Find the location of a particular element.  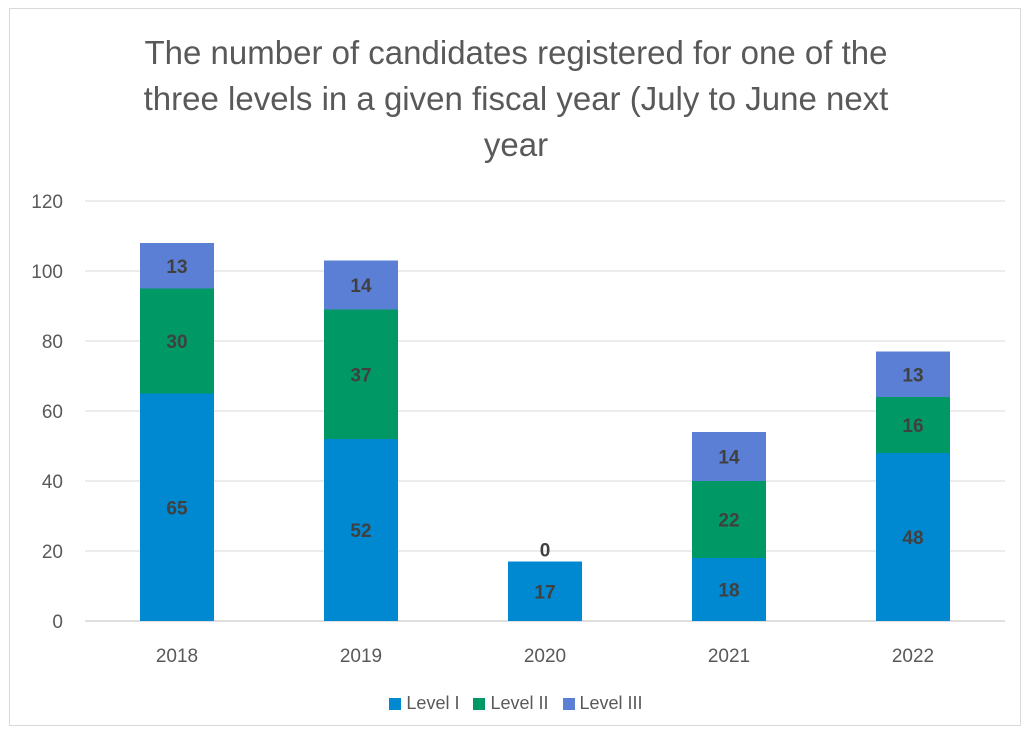

x-tick-label: 2022 is located at coordinates (913, 656).